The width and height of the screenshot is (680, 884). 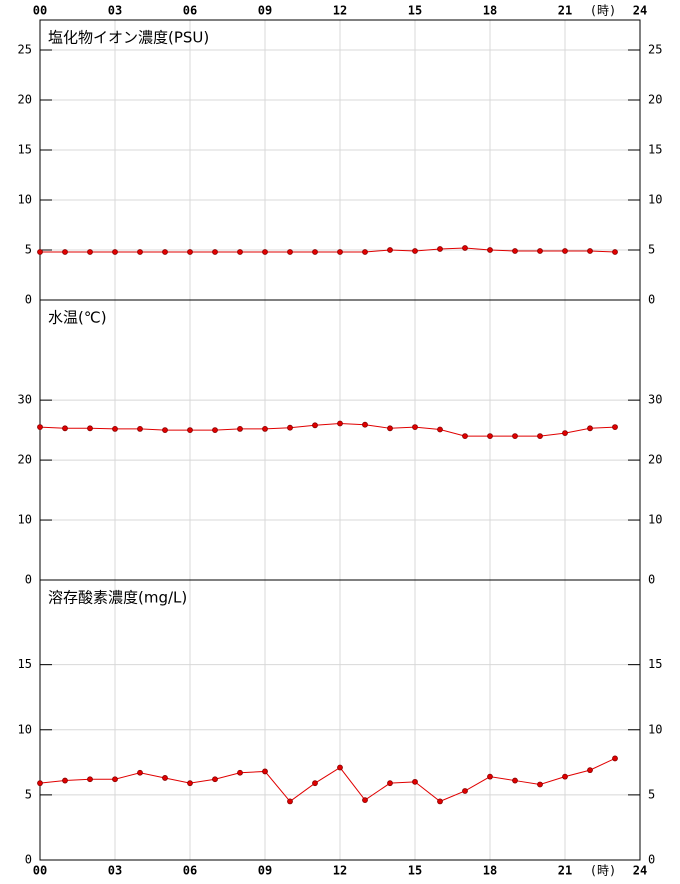 I want to click on panel-title: 溶存酸素濃度(mg/L), so click(x=117, y=598).